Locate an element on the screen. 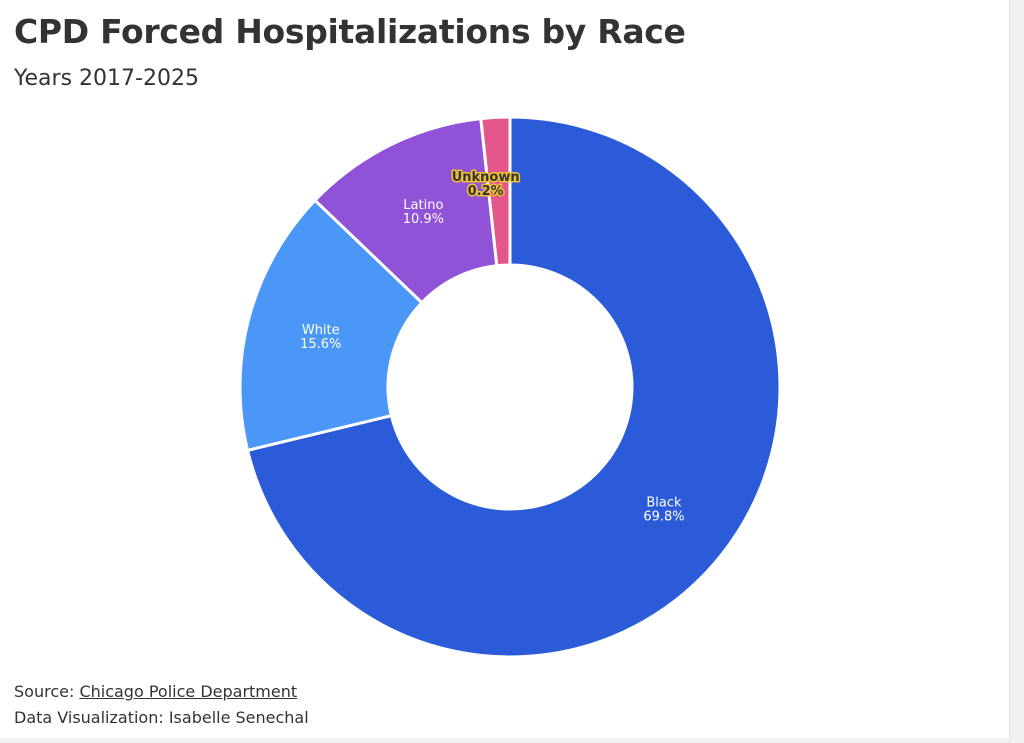  slice-unknown is located at coordinates (495, 191).